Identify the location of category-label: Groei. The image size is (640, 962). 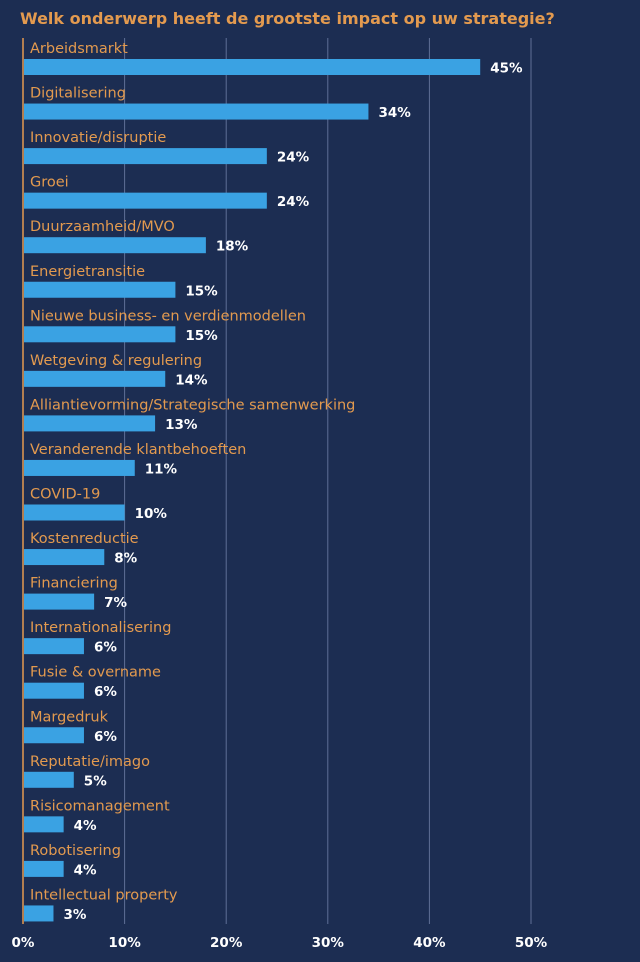
(49, 183).